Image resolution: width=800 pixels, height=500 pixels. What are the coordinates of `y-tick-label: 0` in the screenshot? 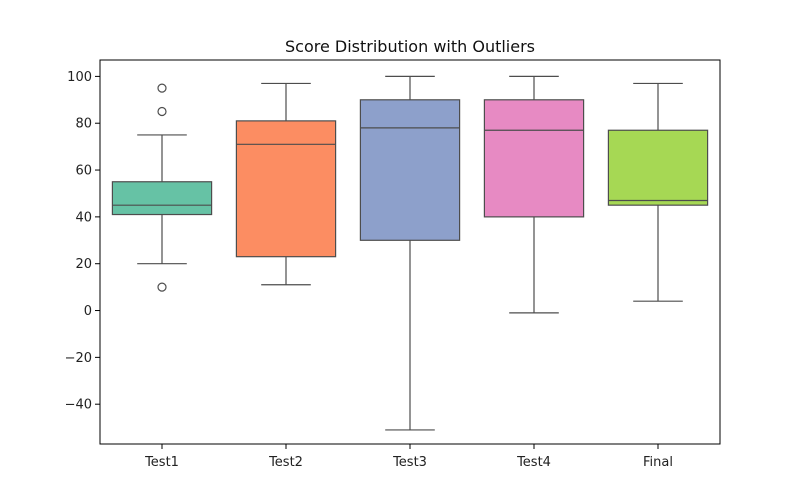 It's located at (88, 311).